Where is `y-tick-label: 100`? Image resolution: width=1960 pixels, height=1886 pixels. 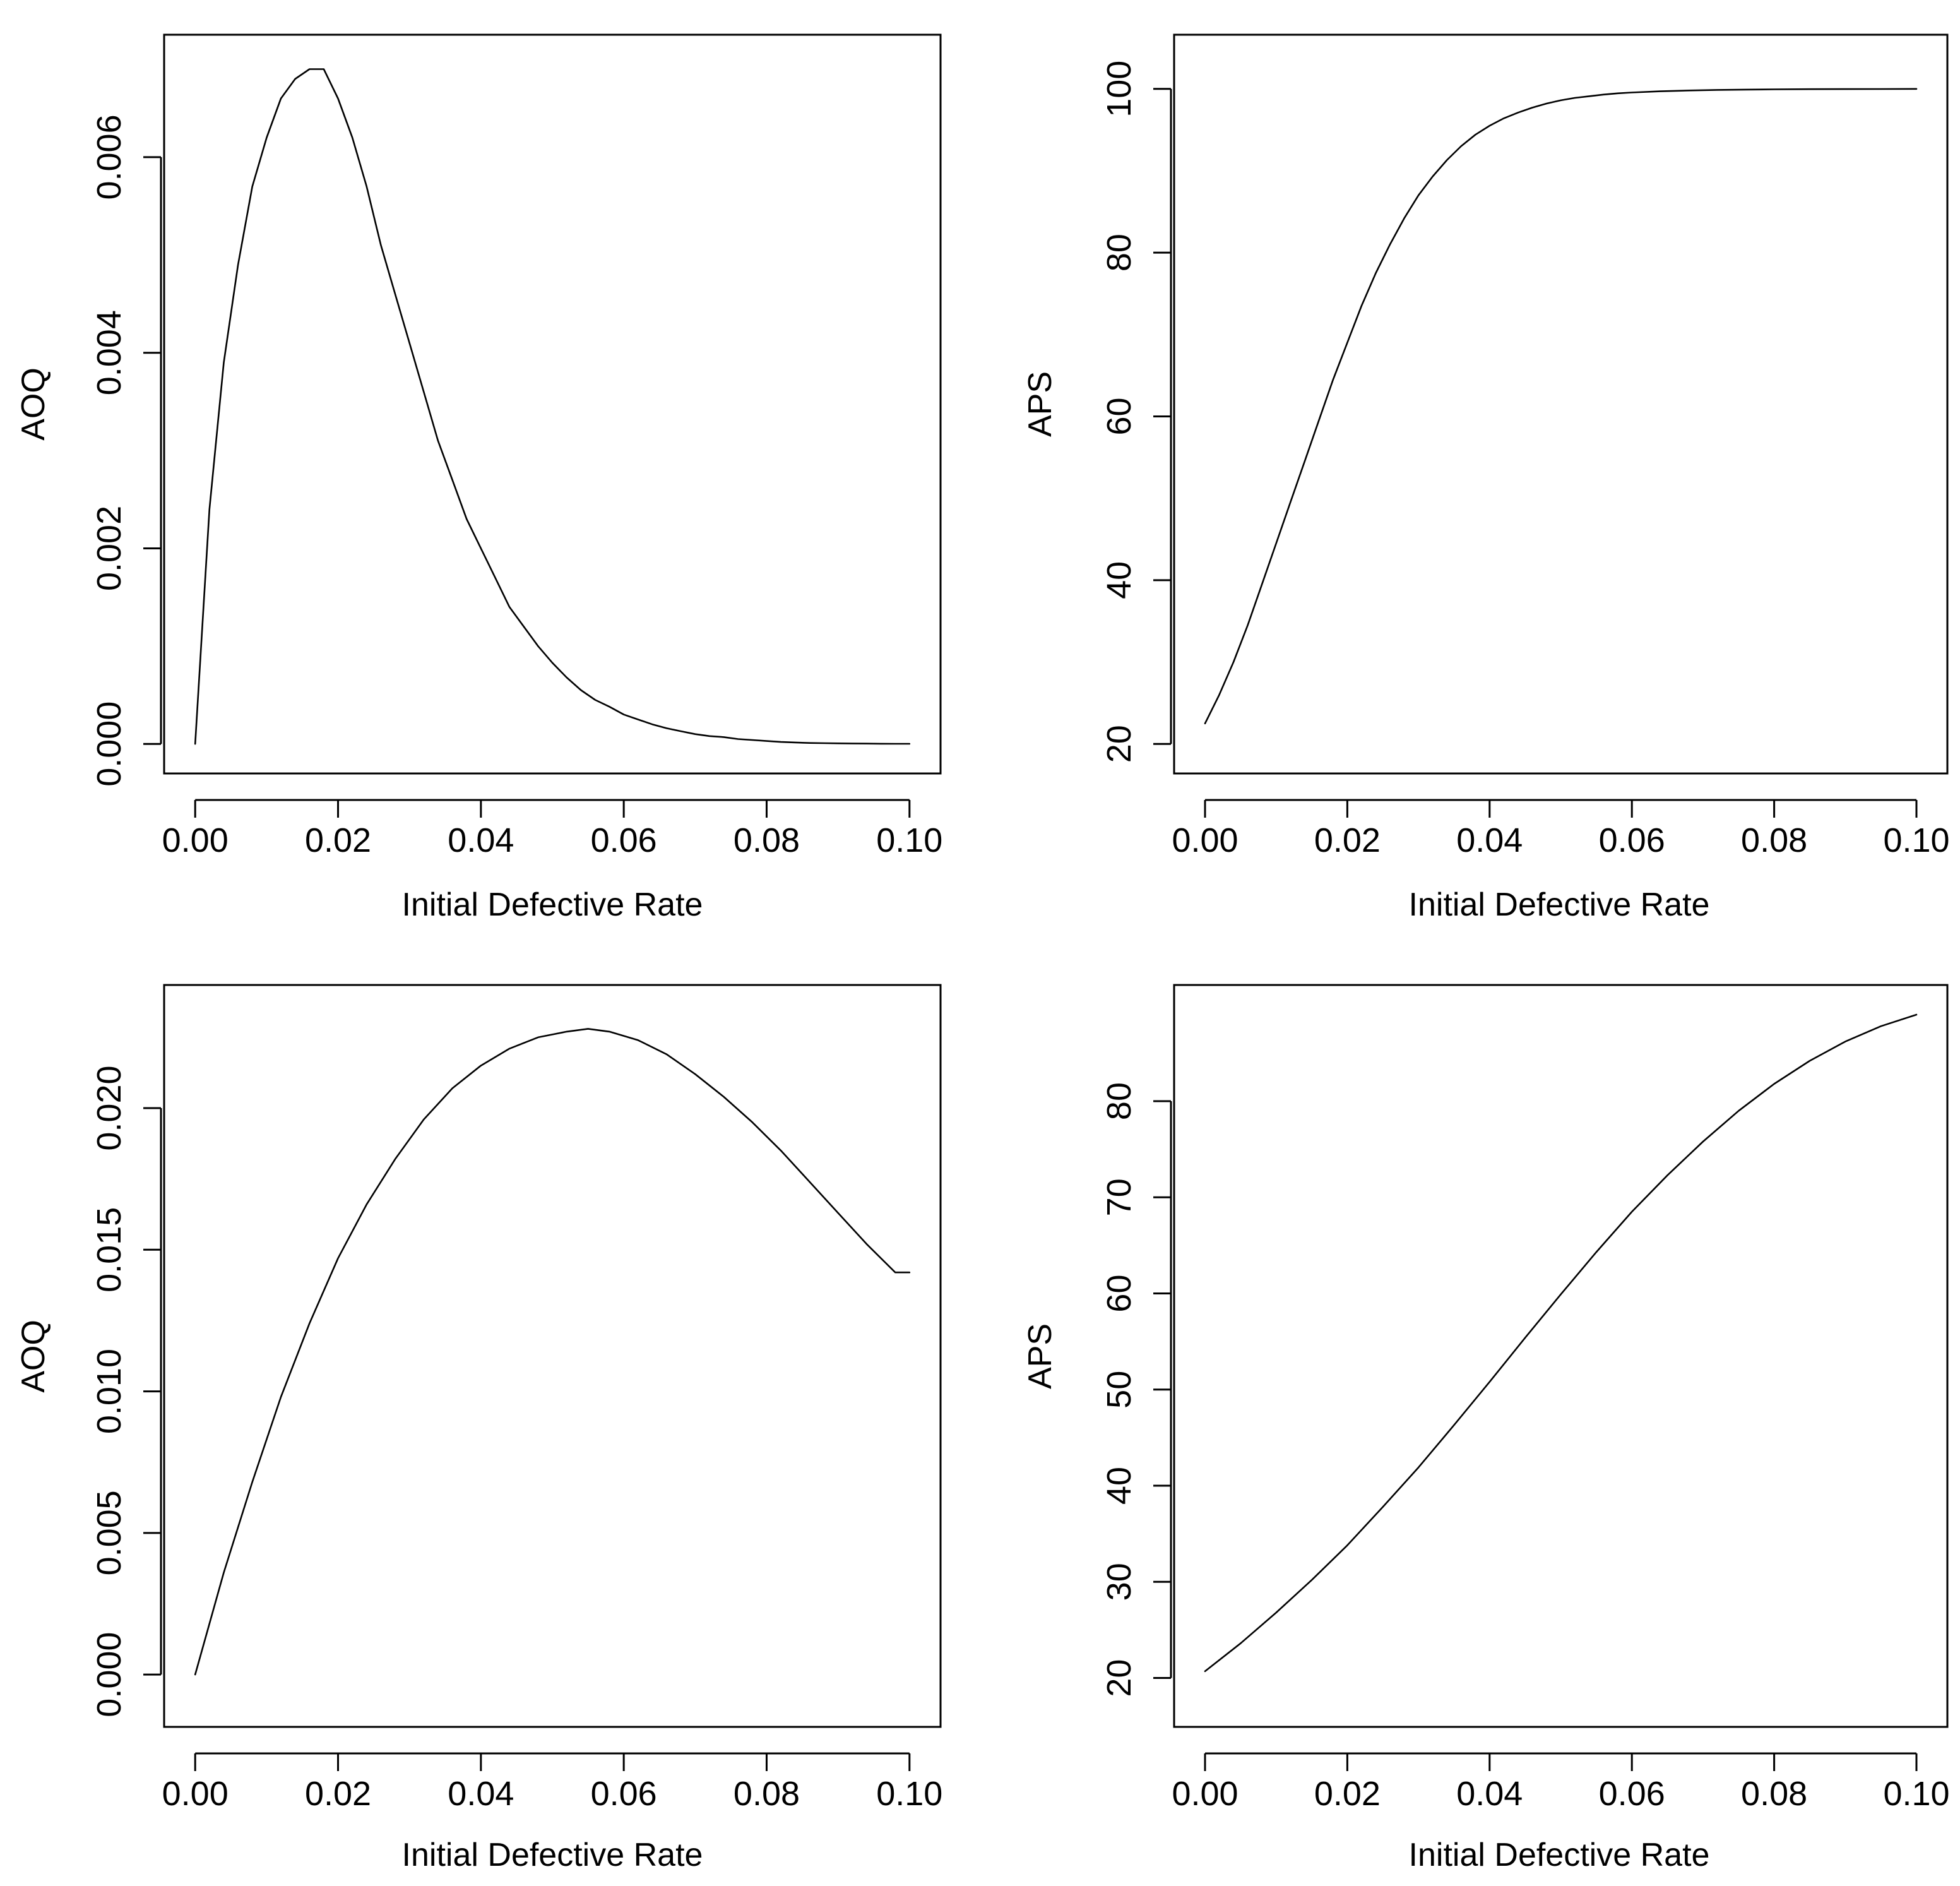 y-tick-label: 100 is located at coordinates (1119, 89).